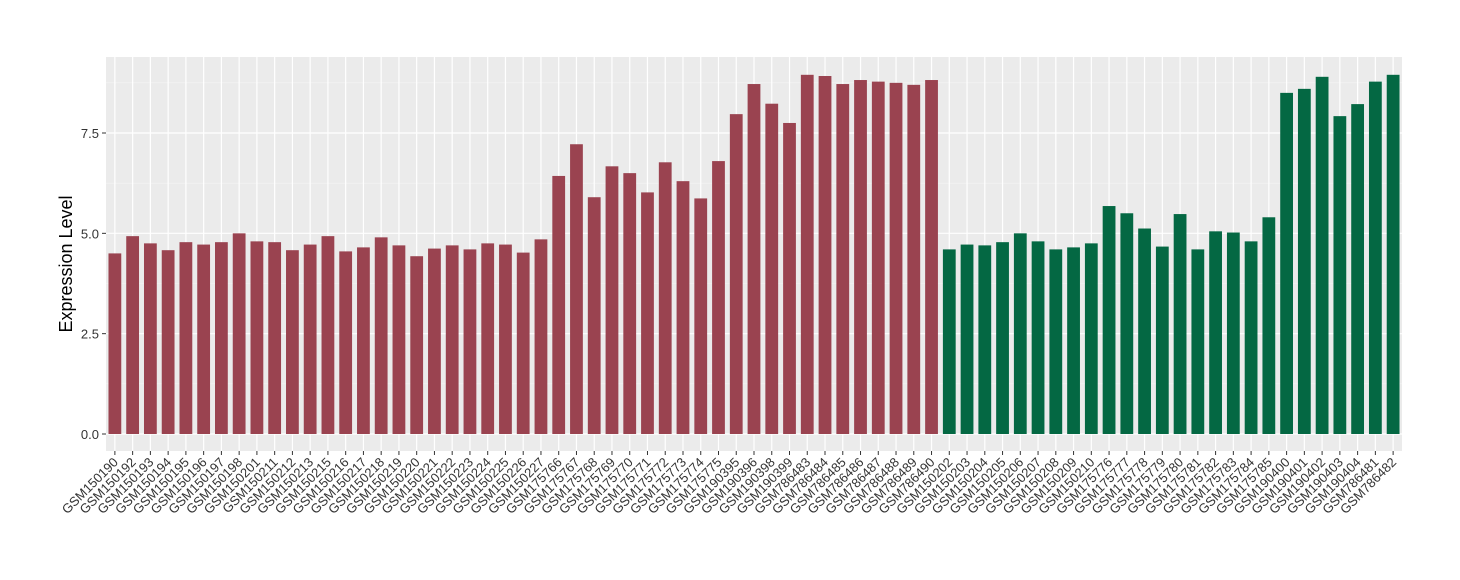  What do you see at coordinates (1304, 261) in the screenshot?
I see `bar-GSM190401` at bounding box center [1304, 261].